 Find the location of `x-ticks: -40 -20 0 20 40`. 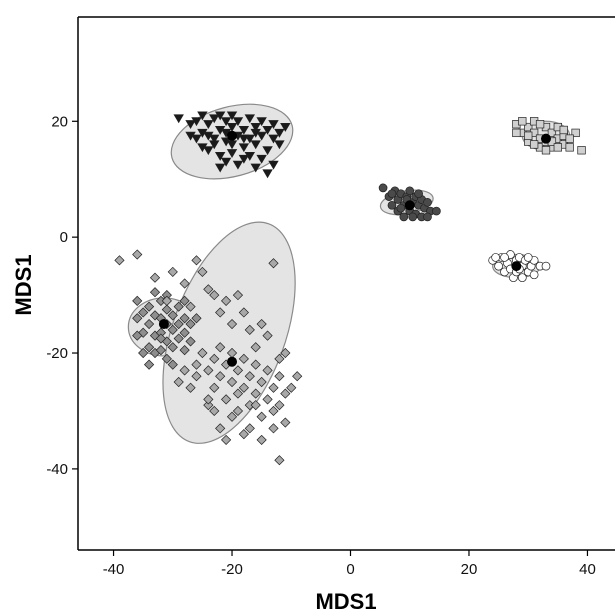

x-ticks: -40 -20 0 20 40 is located at coordinates (349, 564).